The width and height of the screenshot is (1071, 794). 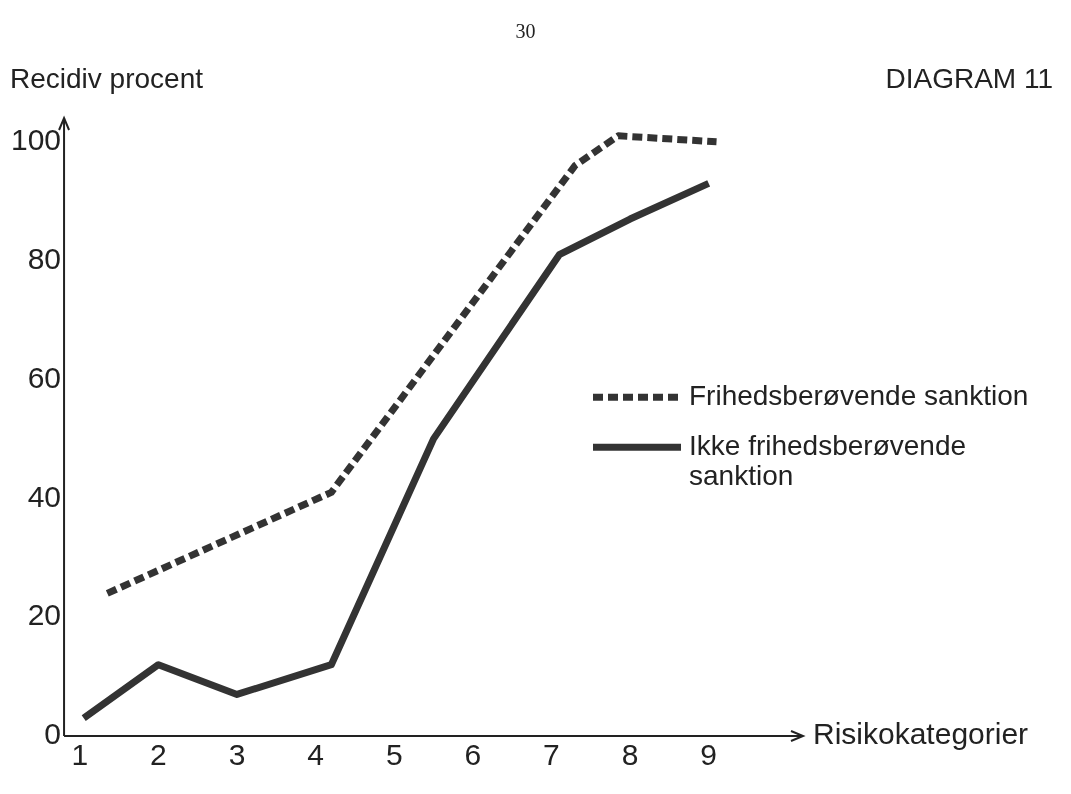 What do you see at coordinates (859, 396) in the screenshot?
I see `legend-label: Frihedsberøvende sanktion` at bounding box center [859, 396].